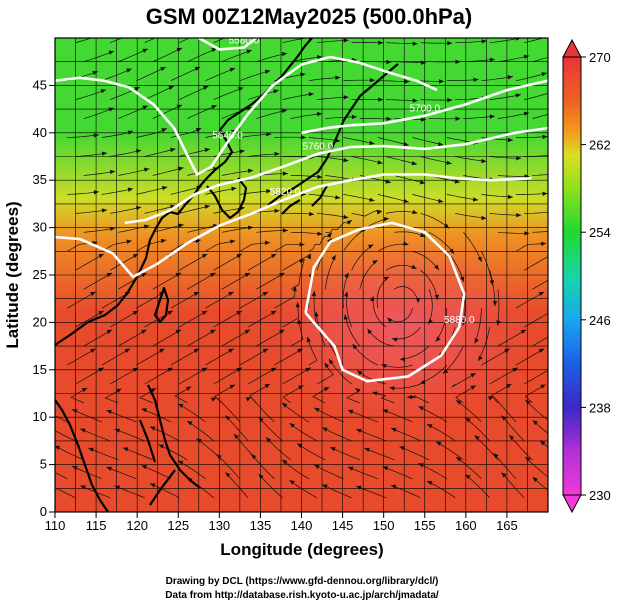  Describe the element at coordinates (309, 16) in the screenshot. I see `chart-title: GSM 00Z12May2025 (500.0hPa)` at that location.